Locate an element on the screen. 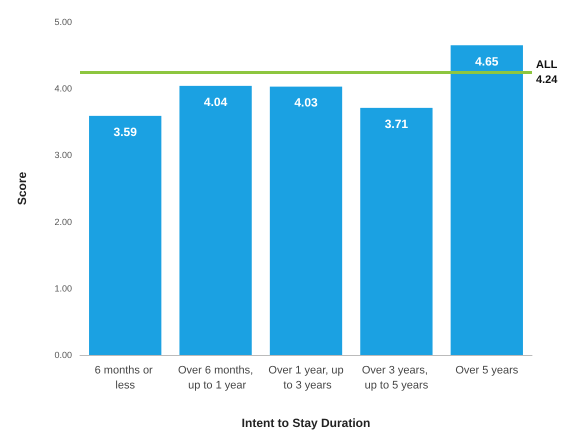  y-tick-label: 0.00 is located at coordinates (63, 355).